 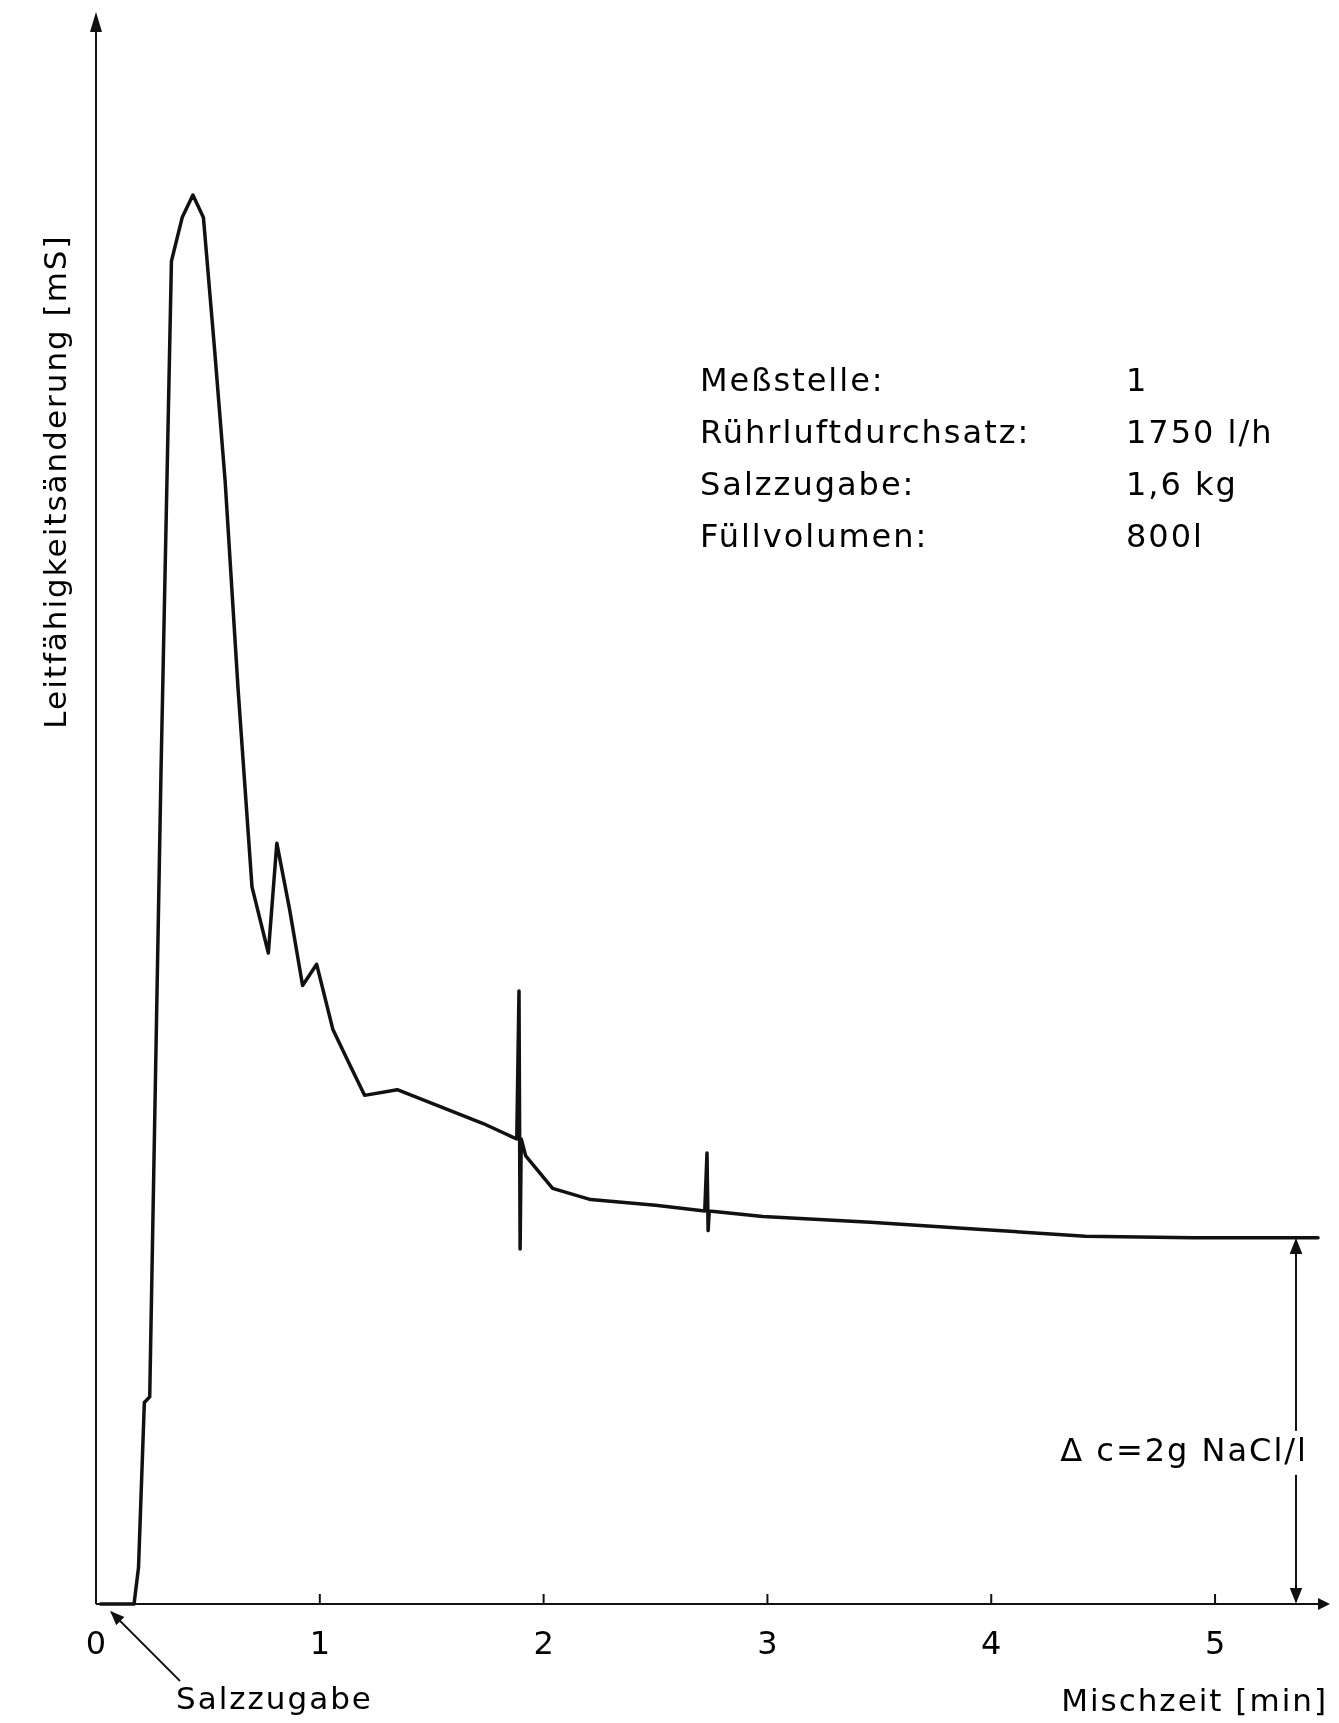 What do you see at coordinates (55, 481) in the screenshot?
I see `y-axis-title: Leitfähigkeitsänderung [mS]` at bounding box center [55, 481].